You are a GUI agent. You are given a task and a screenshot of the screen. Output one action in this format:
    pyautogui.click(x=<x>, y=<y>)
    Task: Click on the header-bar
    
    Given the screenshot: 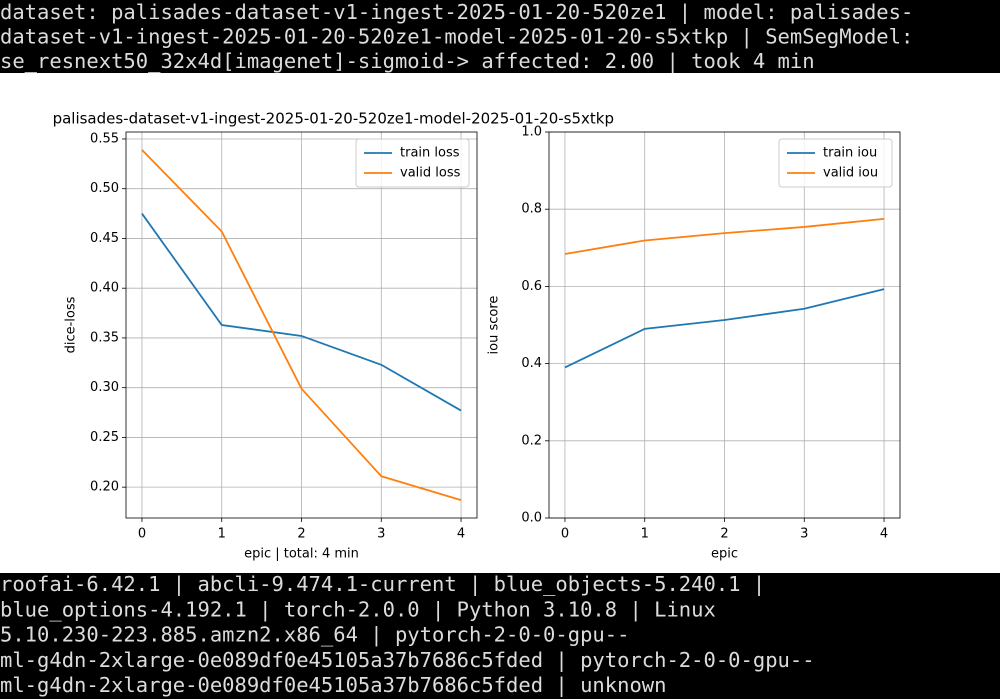 What is the action you would take?
    pyautogui.click(x=500, y=36)
    